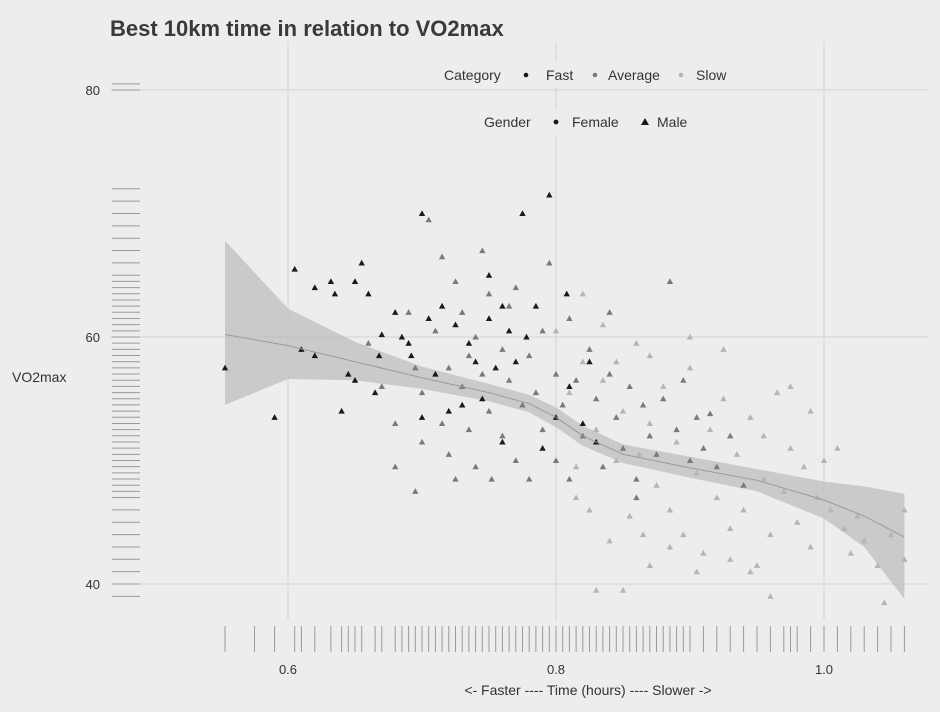 The image size is (940, 712). What do you see at coordinates (824, 669) in the screenshot?
I see `x-tick-label: 1.0` at bounding box center [824, 669].